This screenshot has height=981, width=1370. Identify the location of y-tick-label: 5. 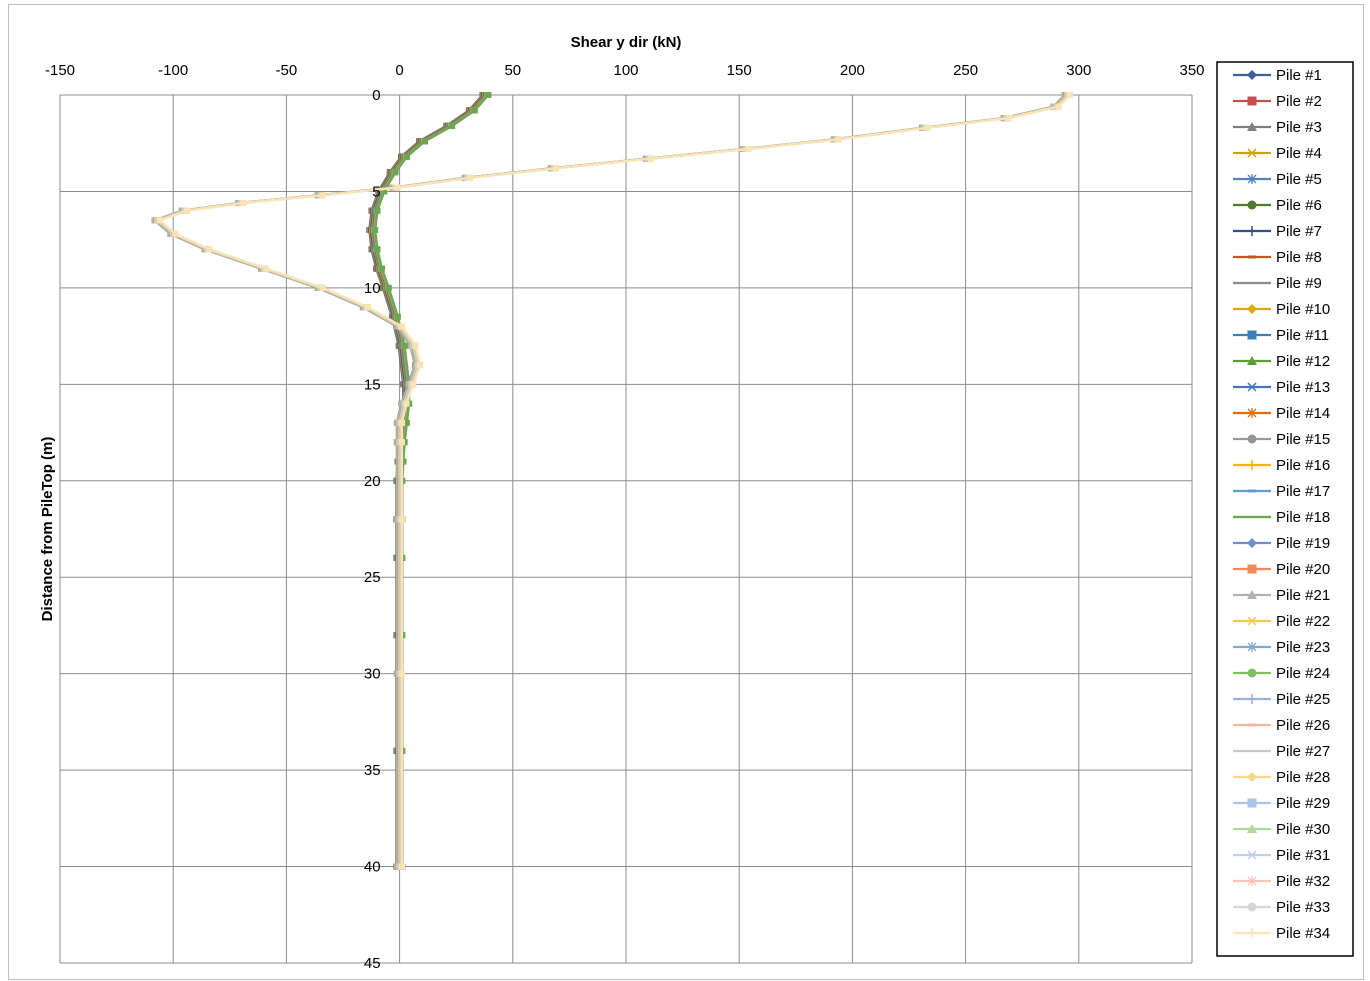
(376, 191).